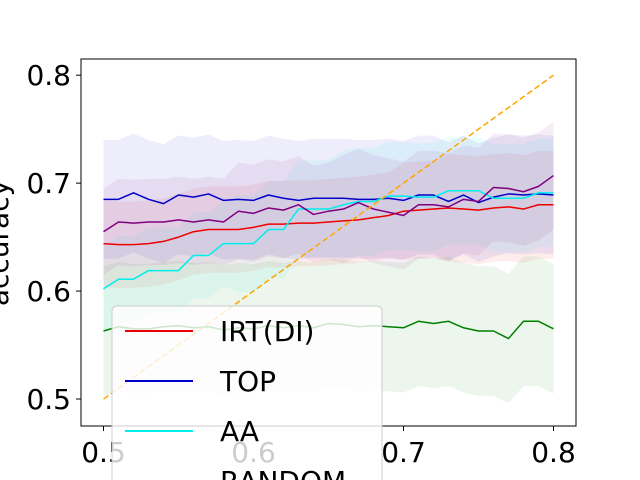 This screenshot has width=640, height=480. Describe the element at coordinates (267, 331) in the screenshot. I see `legend-label-irt-di: IRT(DI)` at that location.